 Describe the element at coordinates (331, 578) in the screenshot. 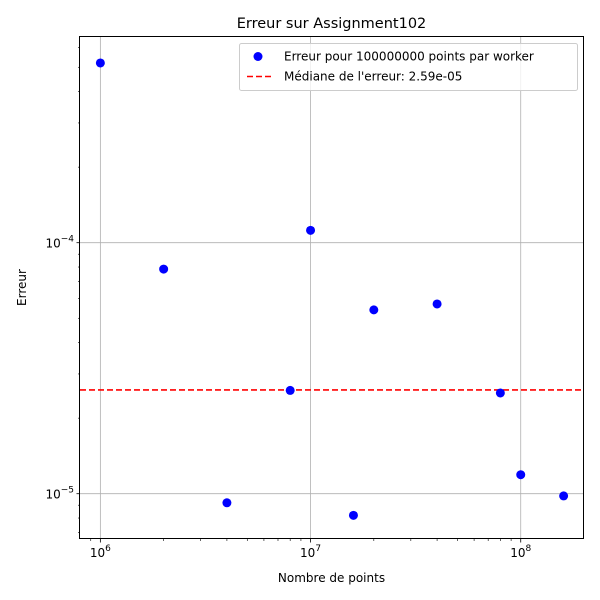

I see `x-axis-label: Nombre de points` at that location.